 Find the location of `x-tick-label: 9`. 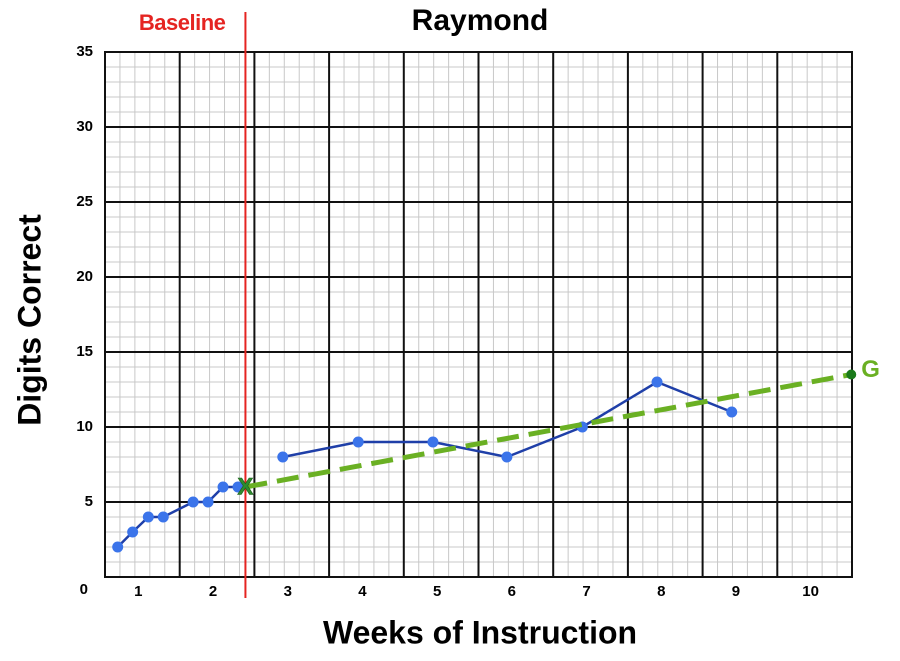

x-tick-label: 9 is located at coordinates (736, 591).